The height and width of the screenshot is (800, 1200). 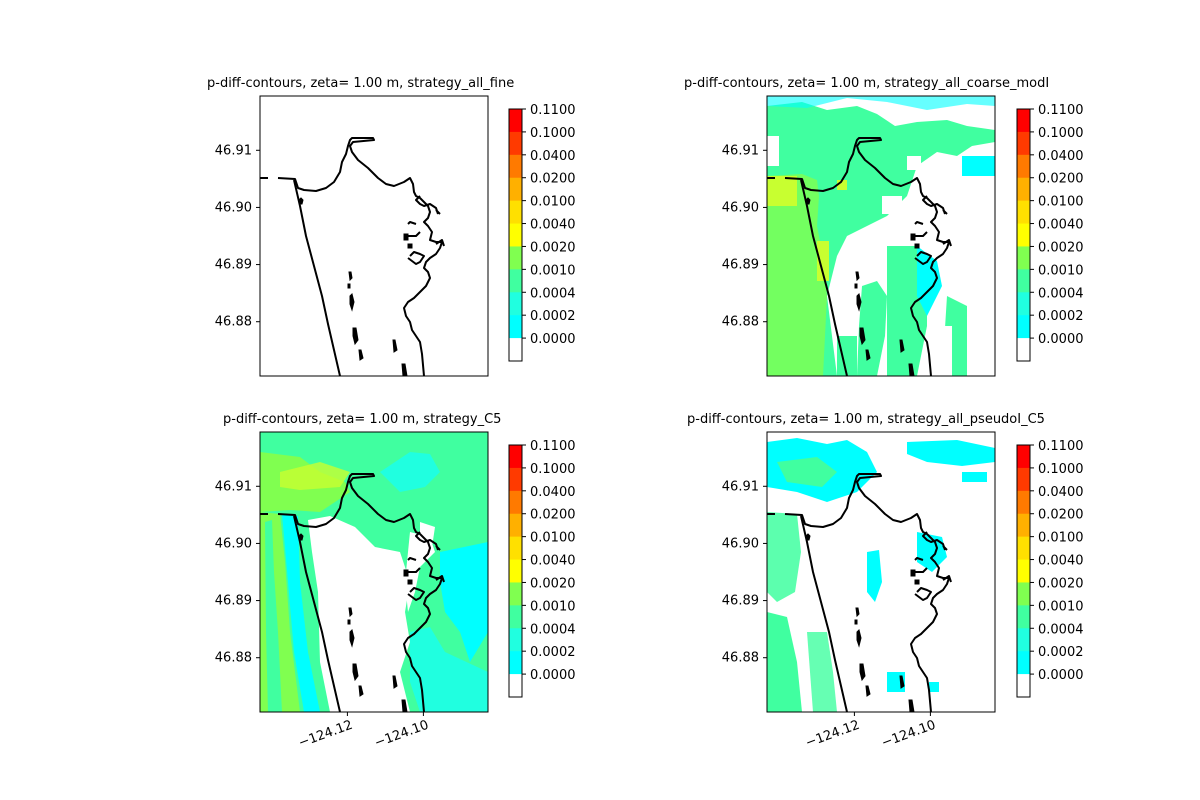 I want to click on channel-line, so click(x=824, y=277).